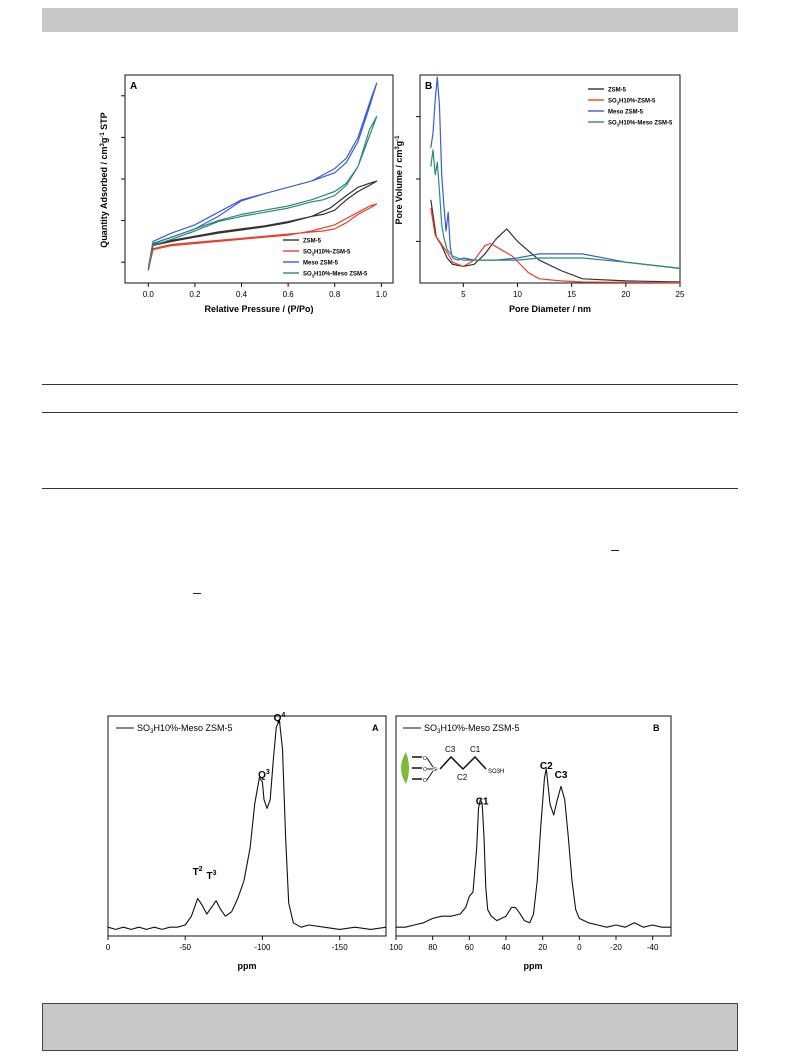 The image size is (793, 1057). Describe the element at coordinates (517, 294) in the screenshot. I see `x-tick-label: 10` at that location.